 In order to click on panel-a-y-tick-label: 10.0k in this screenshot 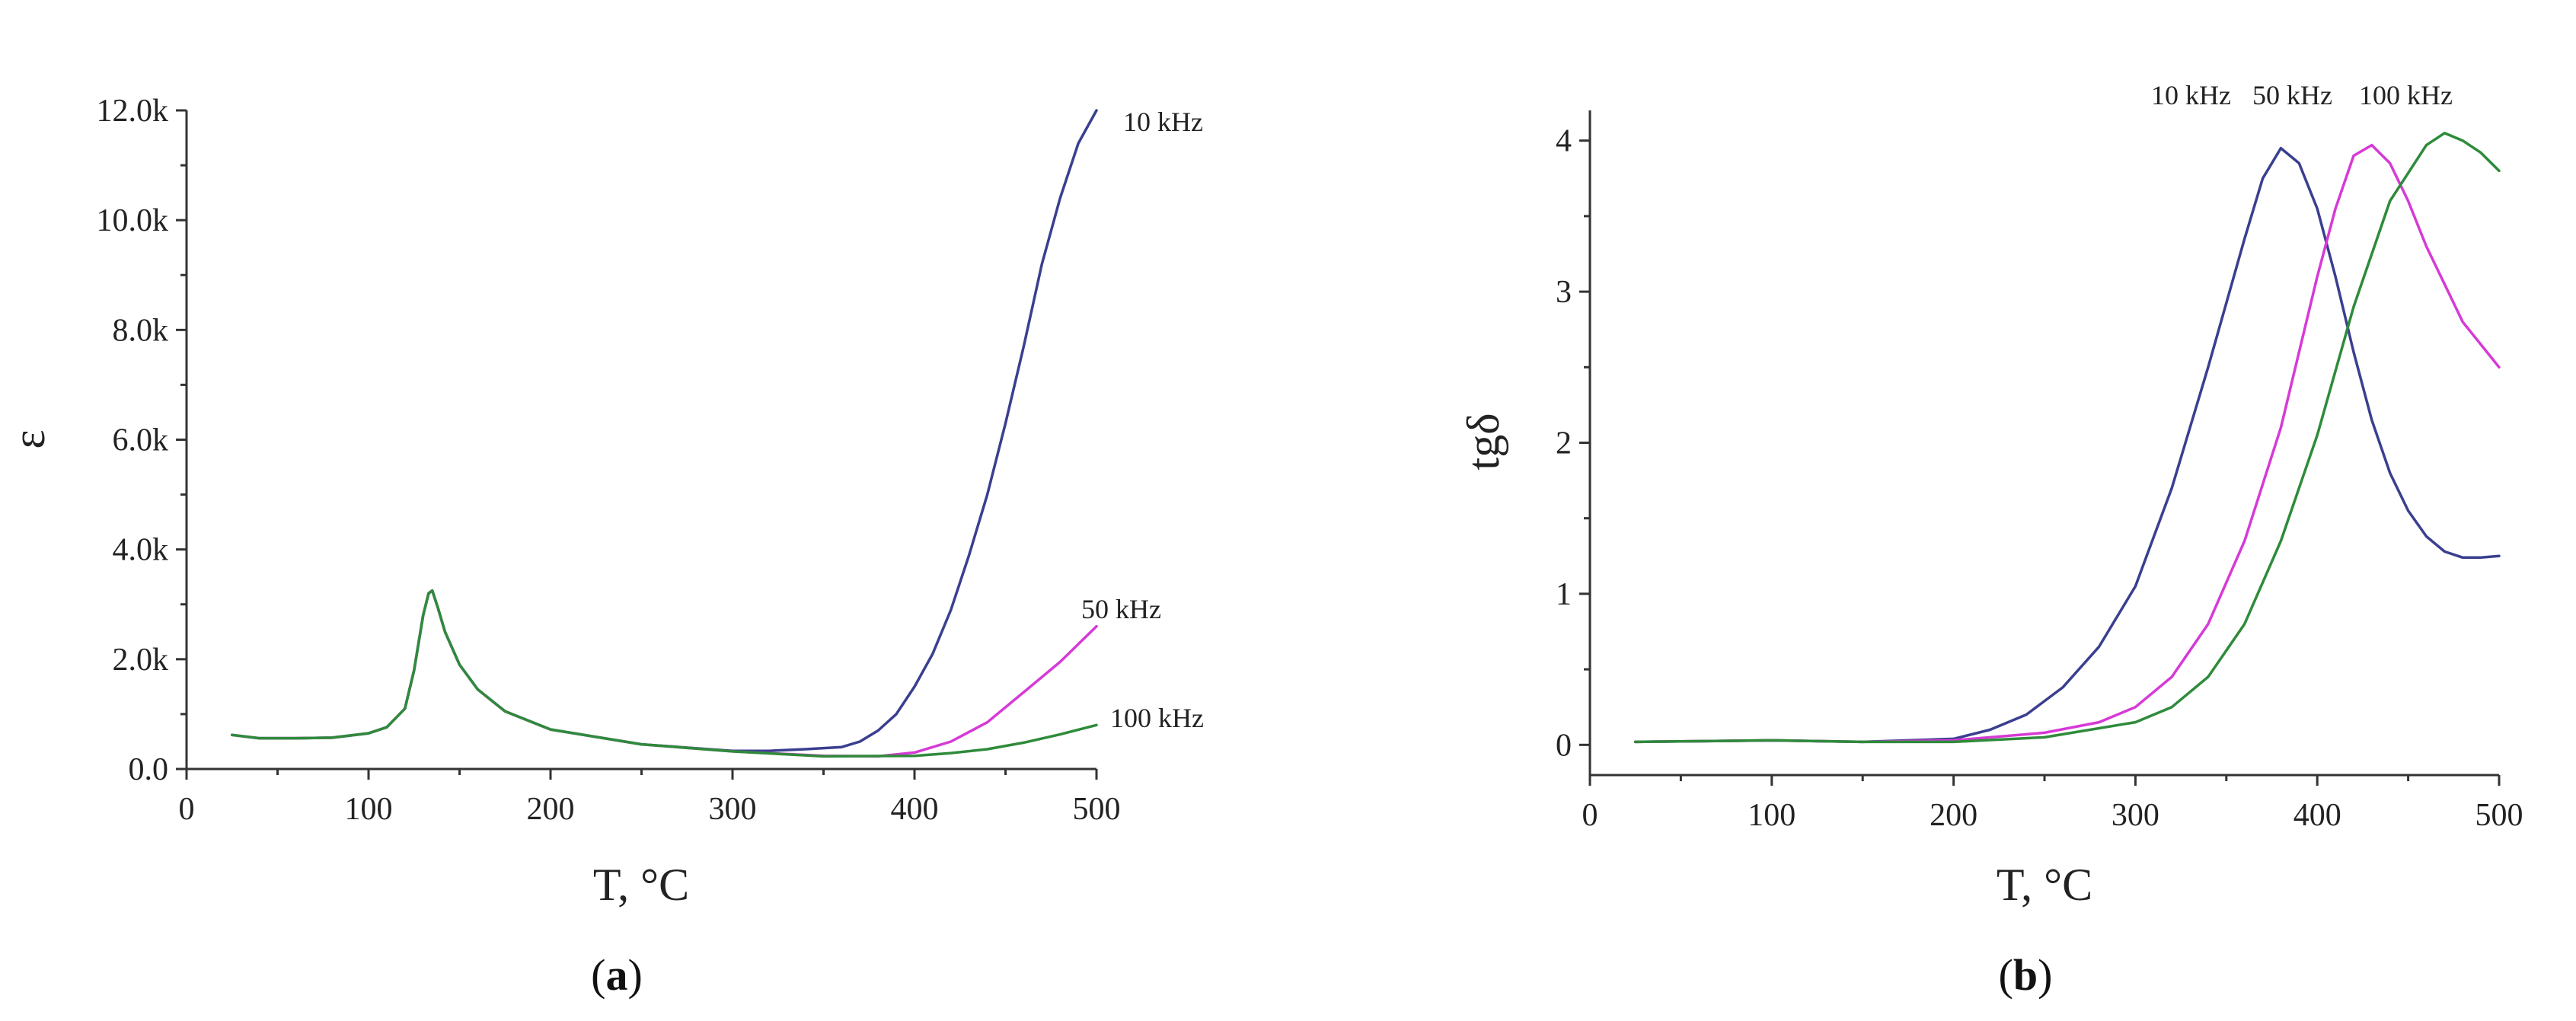, I will do `click(133, 220)`.